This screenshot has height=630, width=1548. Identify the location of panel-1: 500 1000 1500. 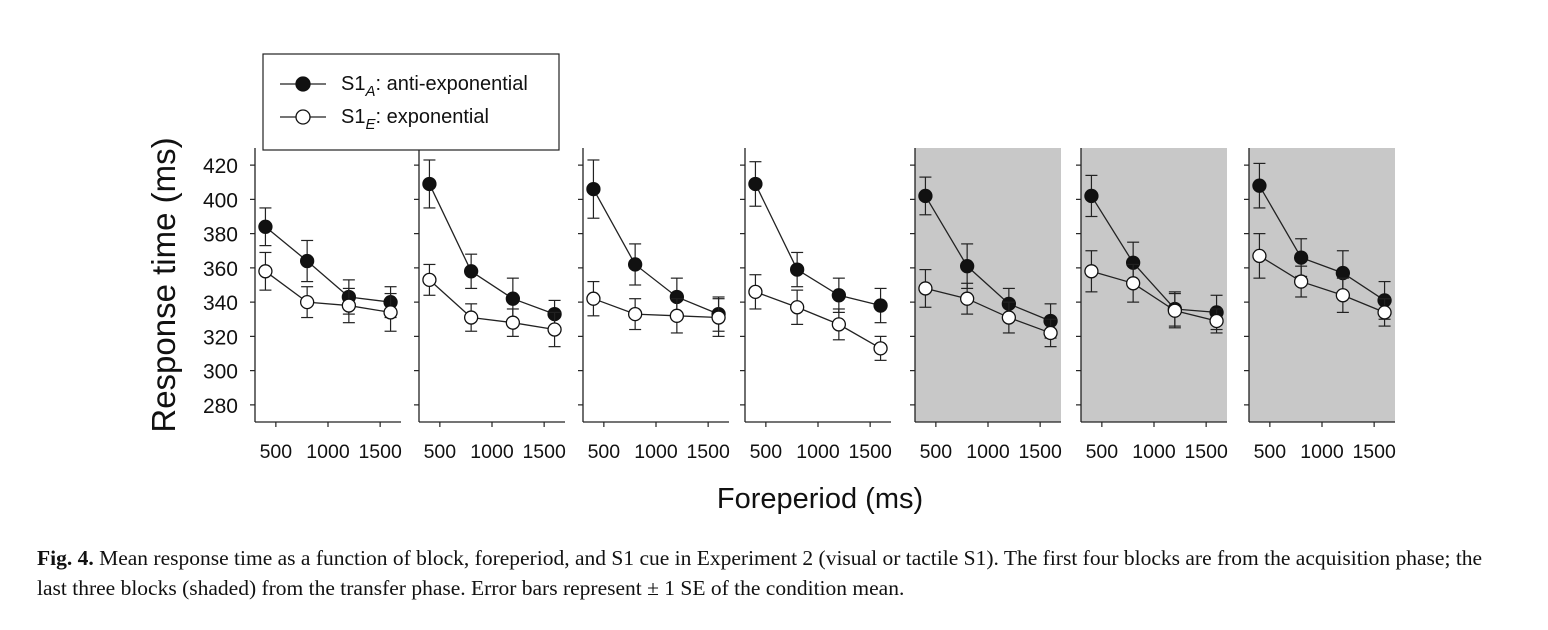
(326, 305).